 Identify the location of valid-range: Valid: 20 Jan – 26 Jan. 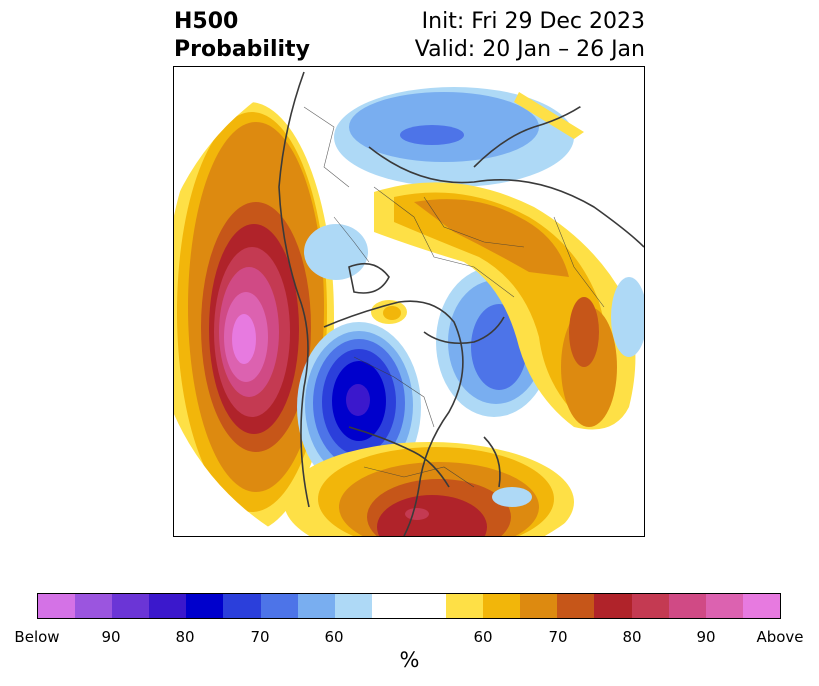
(529, 49).